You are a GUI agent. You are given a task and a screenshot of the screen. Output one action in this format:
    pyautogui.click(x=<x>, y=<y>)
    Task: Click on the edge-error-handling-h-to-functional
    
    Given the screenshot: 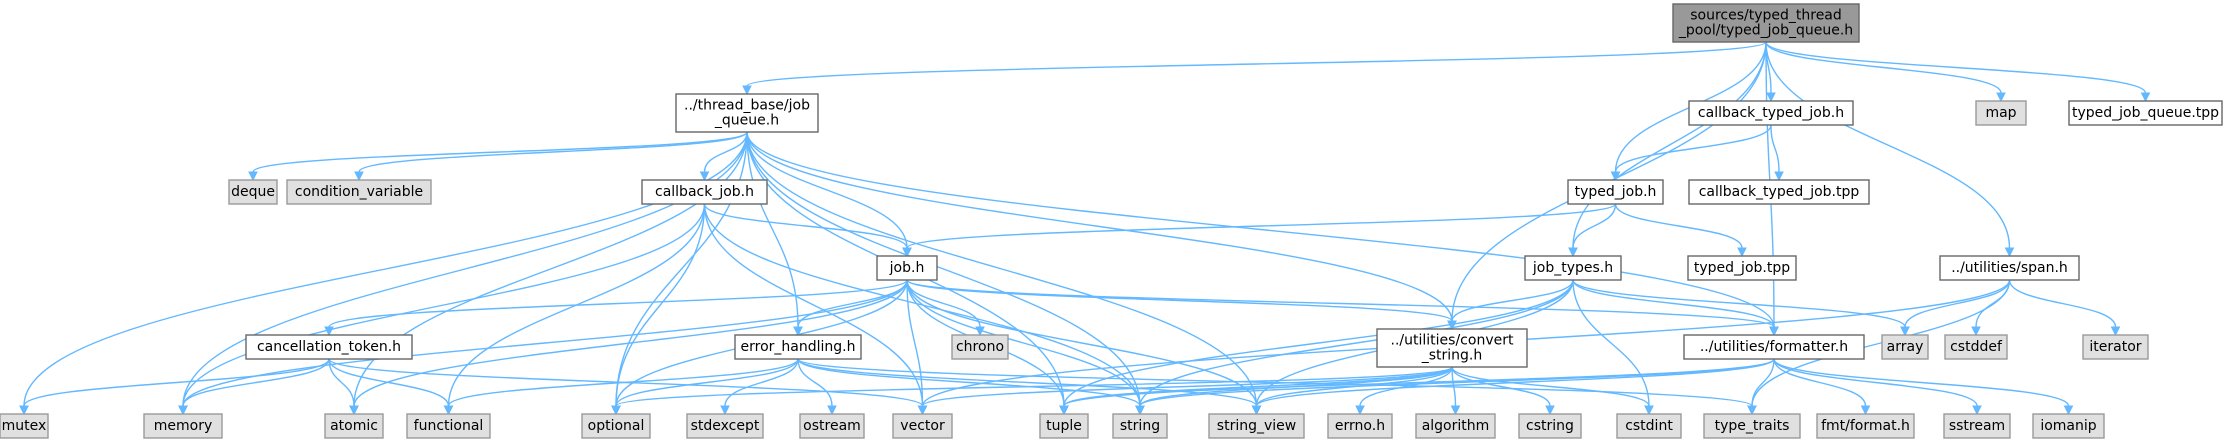 What is the action you would take?
    pyautogui.click(x=623, y=382)
    